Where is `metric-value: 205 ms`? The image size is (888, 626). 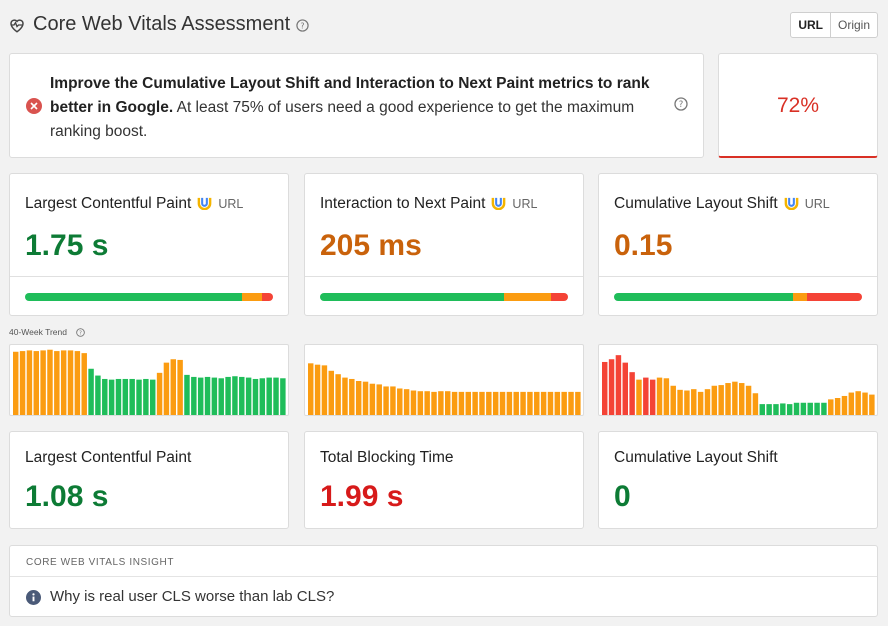 metric-value: 205 ms is located at coordinates (371, 245).